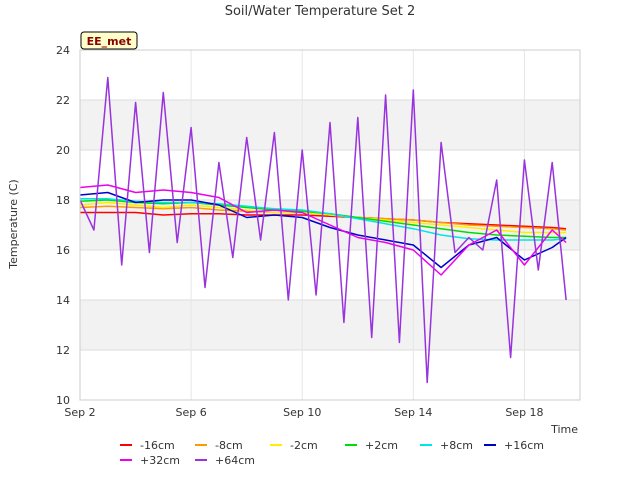 This screenshot has width=640, height=480. Describe the element at coordinates (304, 445) in the screenshot. I see `legend-label: -2cm` at that location.